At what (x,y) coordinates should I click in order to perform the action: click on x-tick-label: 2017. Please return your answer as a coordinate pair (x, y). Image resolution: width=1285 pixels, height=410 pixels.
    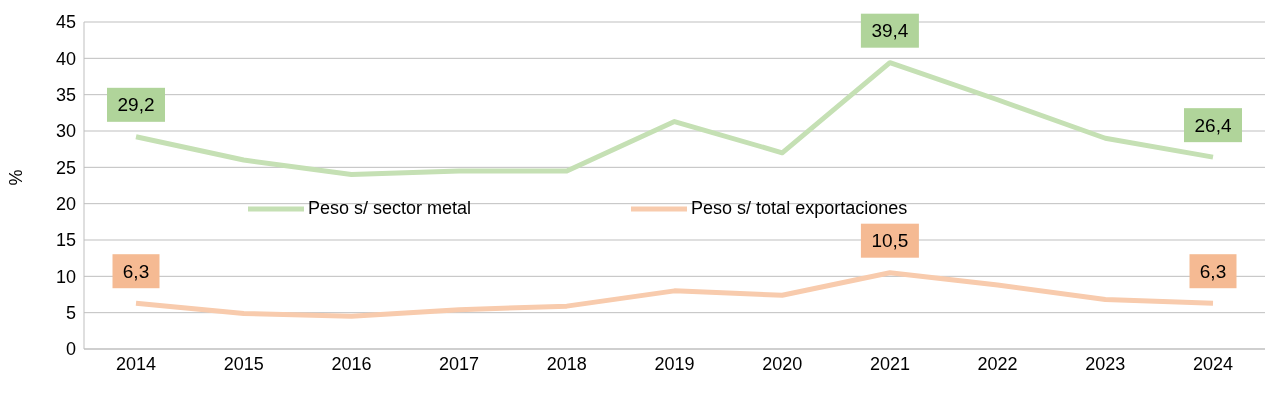
    Looking at the image, I should click on (459, 363).